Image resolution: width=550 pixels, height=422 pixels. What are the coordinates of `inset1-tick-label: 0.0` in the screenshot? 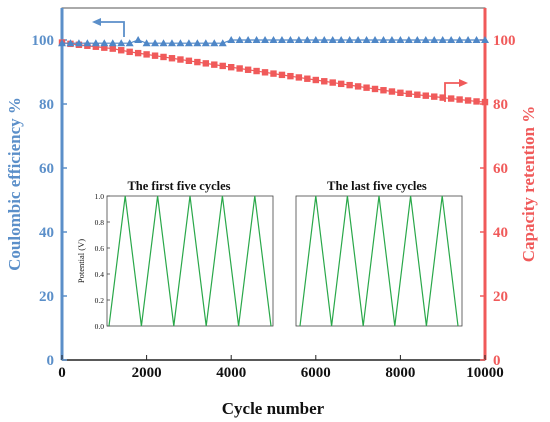 It's located at (100, 326).